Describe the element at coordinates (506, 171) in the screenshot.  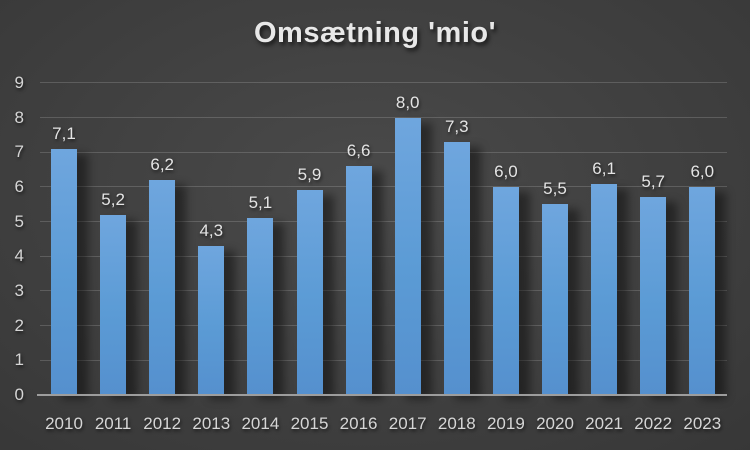
I see `value-label-2019: 6,0` at that location.